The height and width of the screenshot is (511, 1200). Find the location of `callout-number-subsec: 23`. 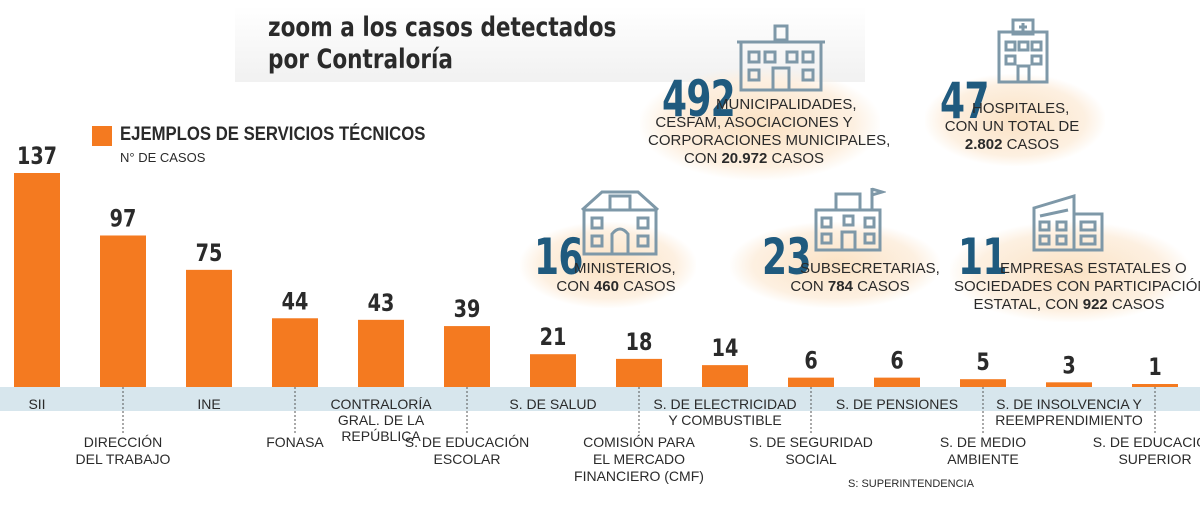

callout-number-subsec: 23 is located at coordinates (786, 257).